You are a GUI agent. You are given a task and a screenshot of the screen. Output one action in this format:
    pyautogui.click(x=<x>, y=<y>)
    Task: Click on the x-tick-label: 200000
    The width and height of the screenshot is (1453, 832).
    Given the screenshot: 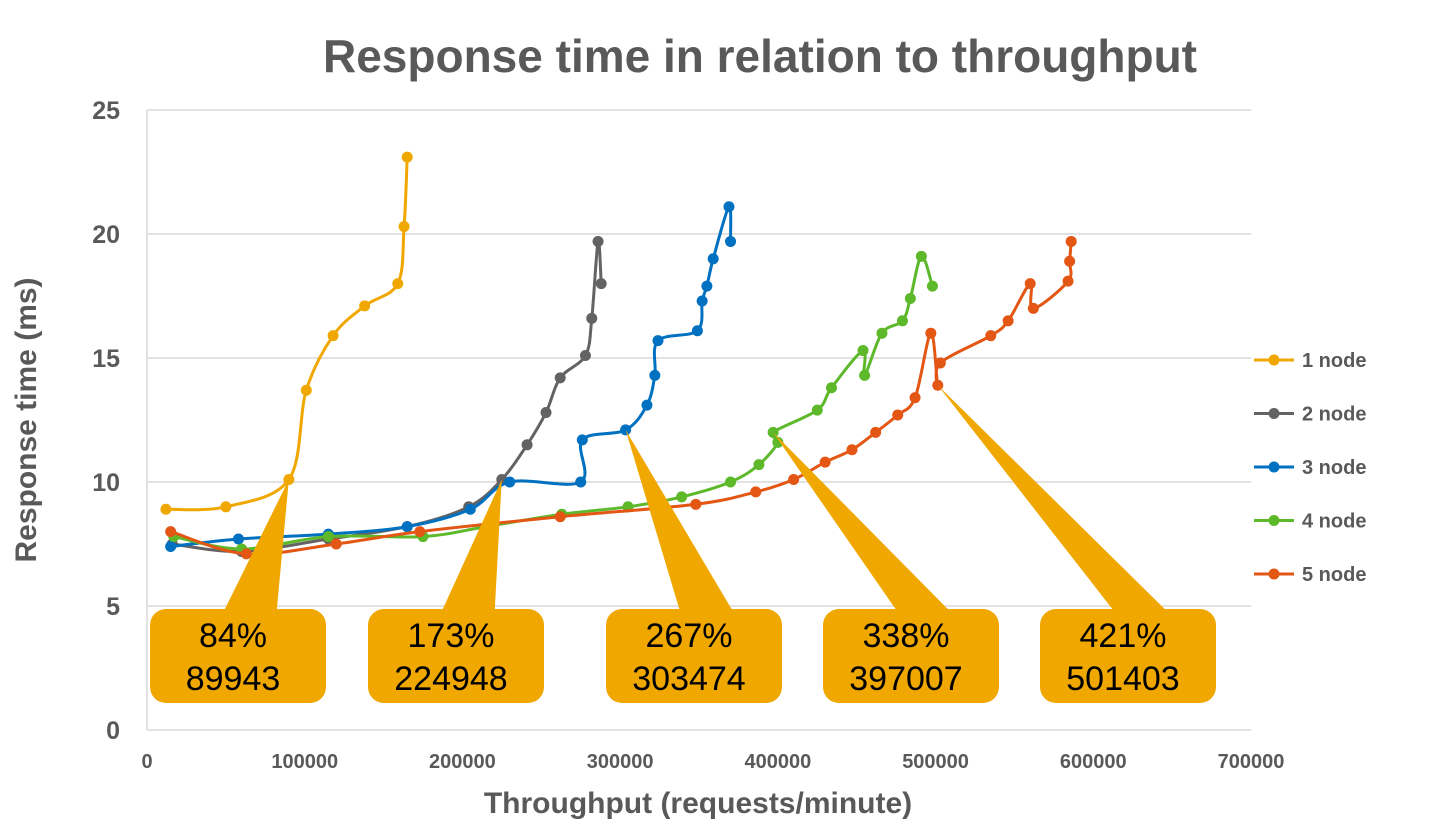 What is the action you would take?
    pyautogui.click(x=462, y=762)
    